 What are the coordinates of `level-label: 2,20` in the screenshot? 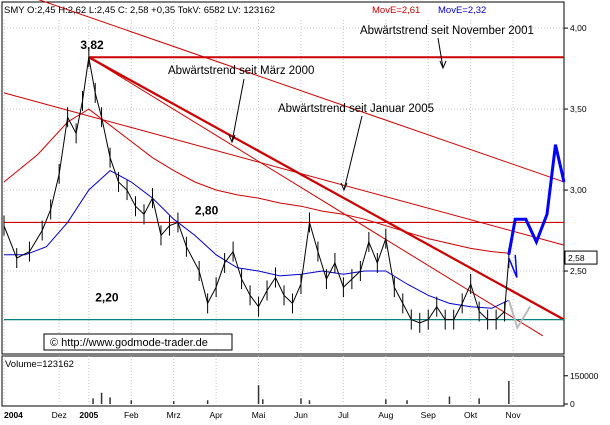 It's located at (107, 298).